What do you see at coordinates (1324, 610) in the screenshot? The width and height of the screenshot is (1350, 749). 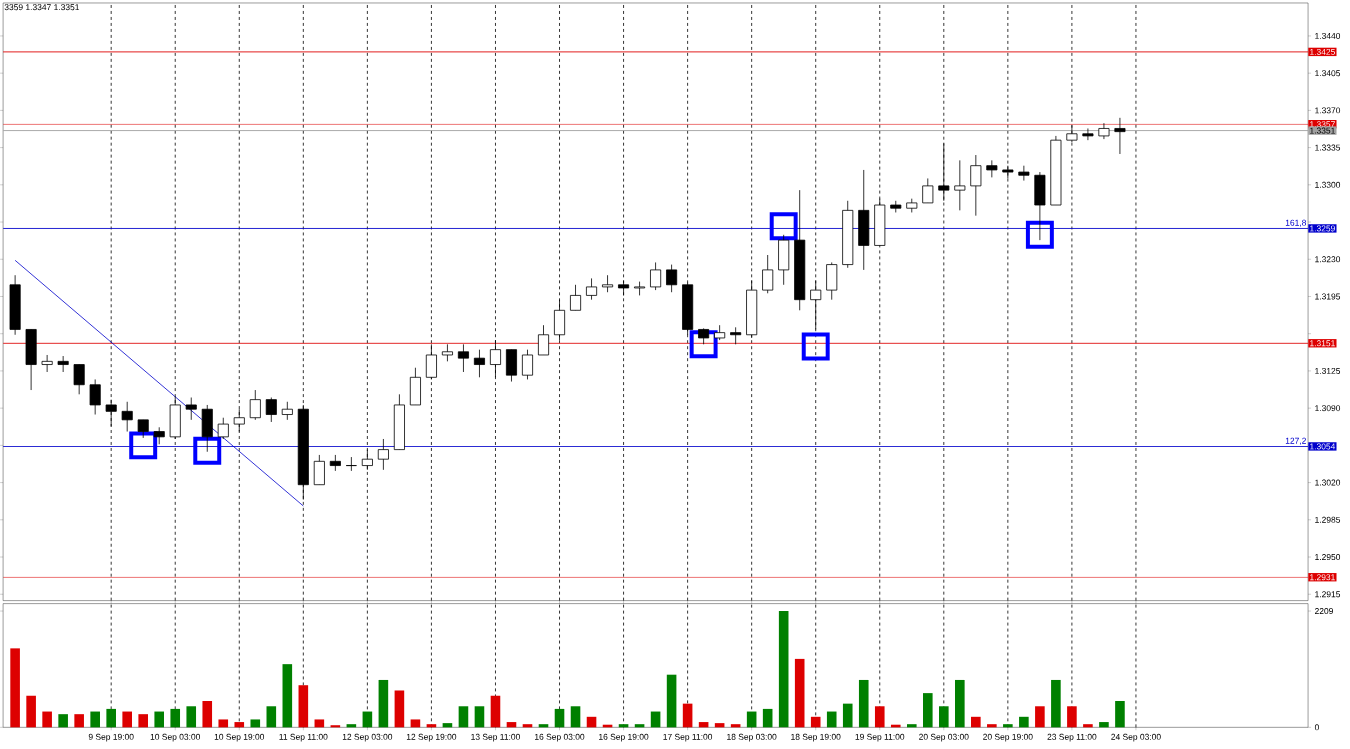 I see `y-tick-label: 2209` at bounding box center [1324, 610].